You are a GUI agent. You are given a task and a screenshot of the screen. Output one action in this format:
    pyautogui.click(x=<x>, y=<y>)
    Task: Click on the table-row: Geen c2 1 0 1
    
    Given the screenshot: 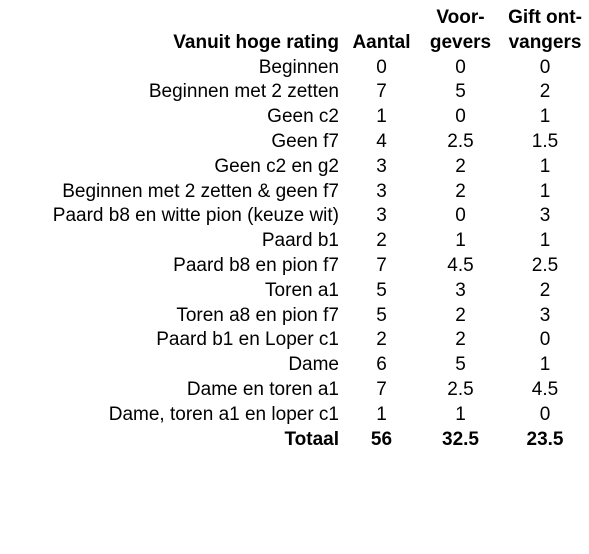 What is the action you would take?
    pyautogui.click(x=294, y=117)
    